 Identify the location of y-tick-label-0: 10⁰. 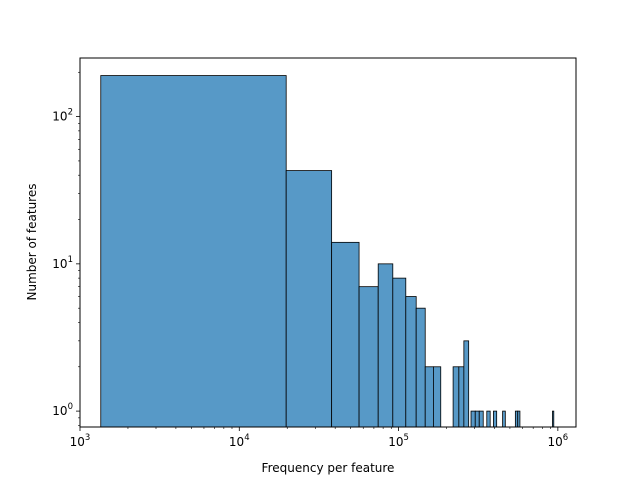
(62, 410).